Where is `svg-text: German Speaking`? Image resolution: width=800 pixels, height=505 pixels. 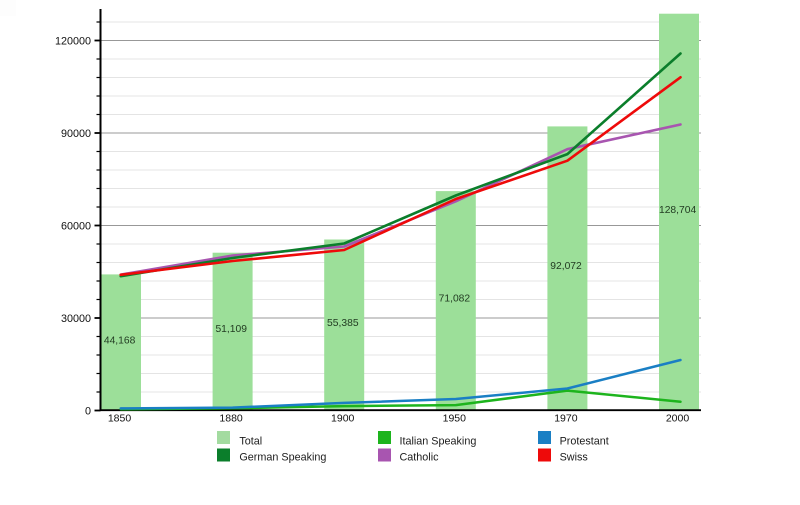
svg-text: German Speaking is located at coordinates (282, 457).